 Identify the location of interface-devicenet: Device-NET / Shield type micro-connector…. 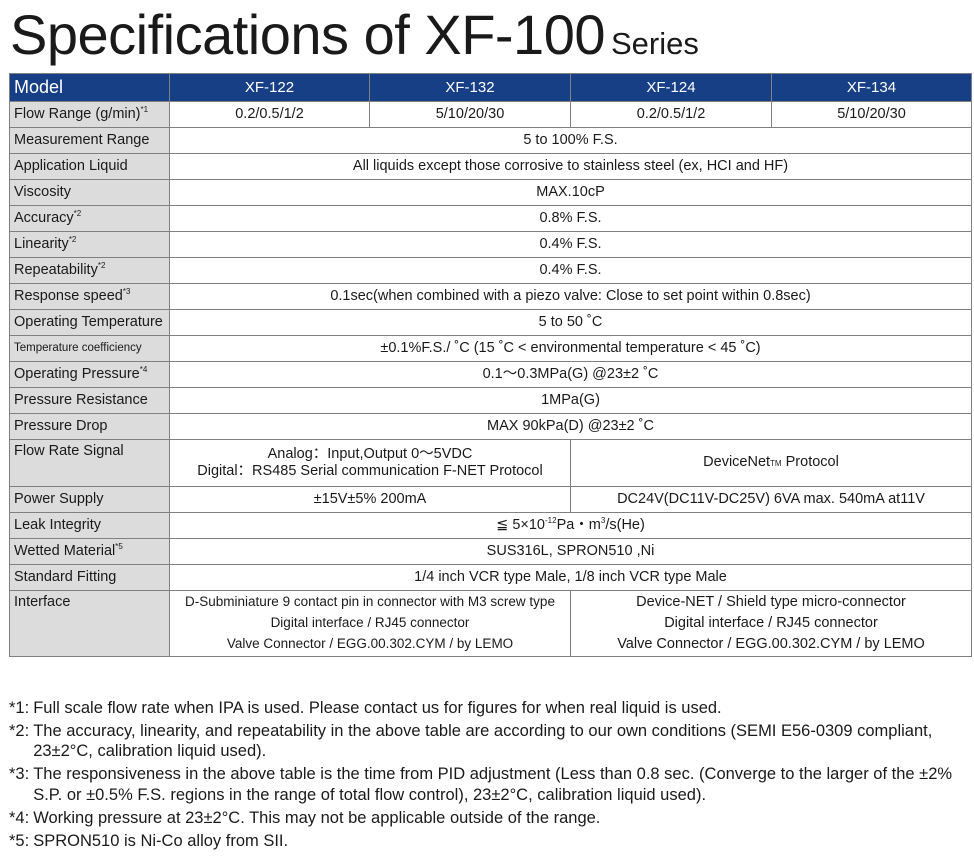
(771, 623).